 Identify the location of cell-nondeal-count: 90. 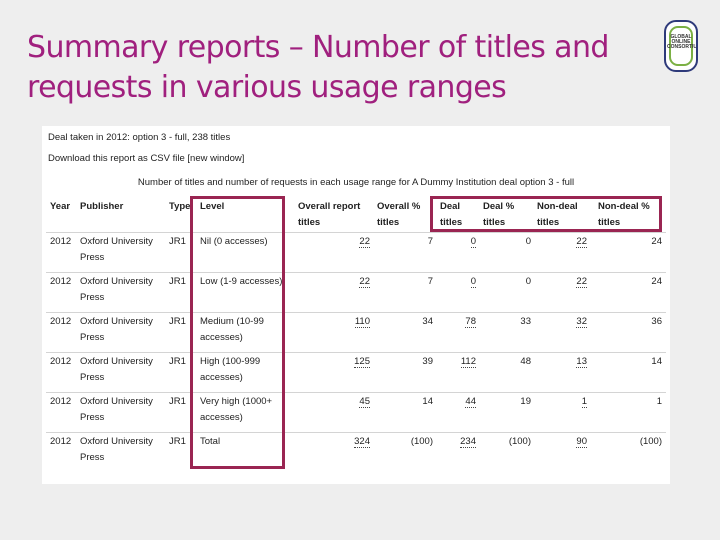
(562, 442).